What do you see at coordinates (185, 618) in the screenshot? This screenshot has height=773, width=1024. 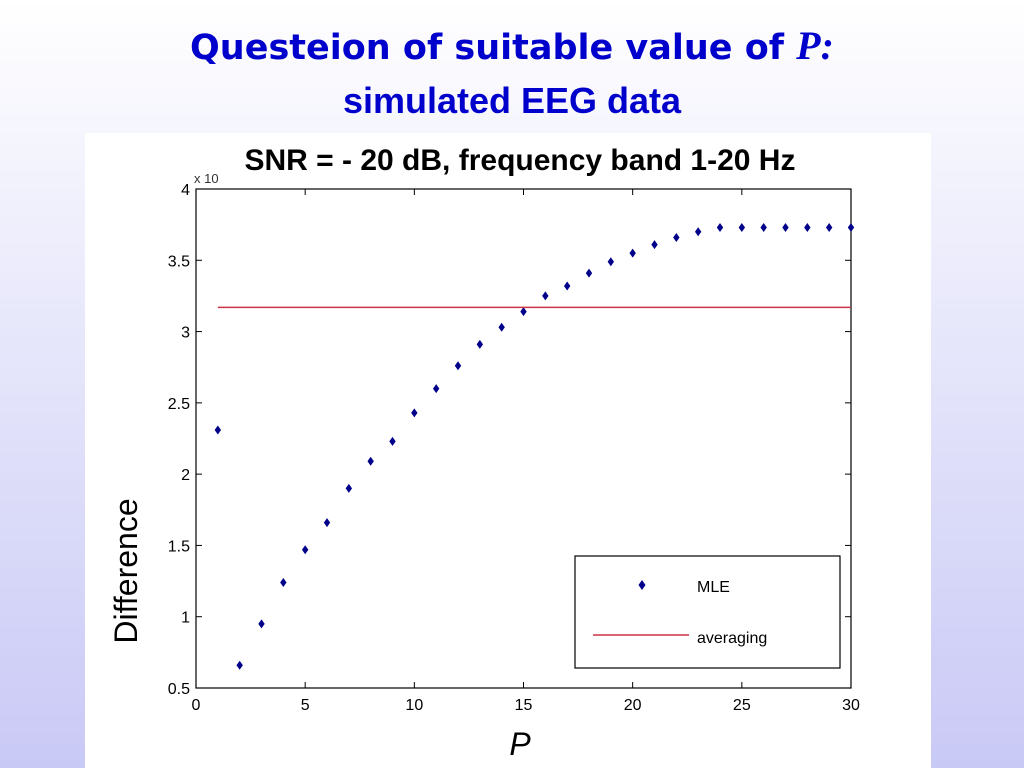 I see `y-tick-label: 1` at bounding box center [185, 618].